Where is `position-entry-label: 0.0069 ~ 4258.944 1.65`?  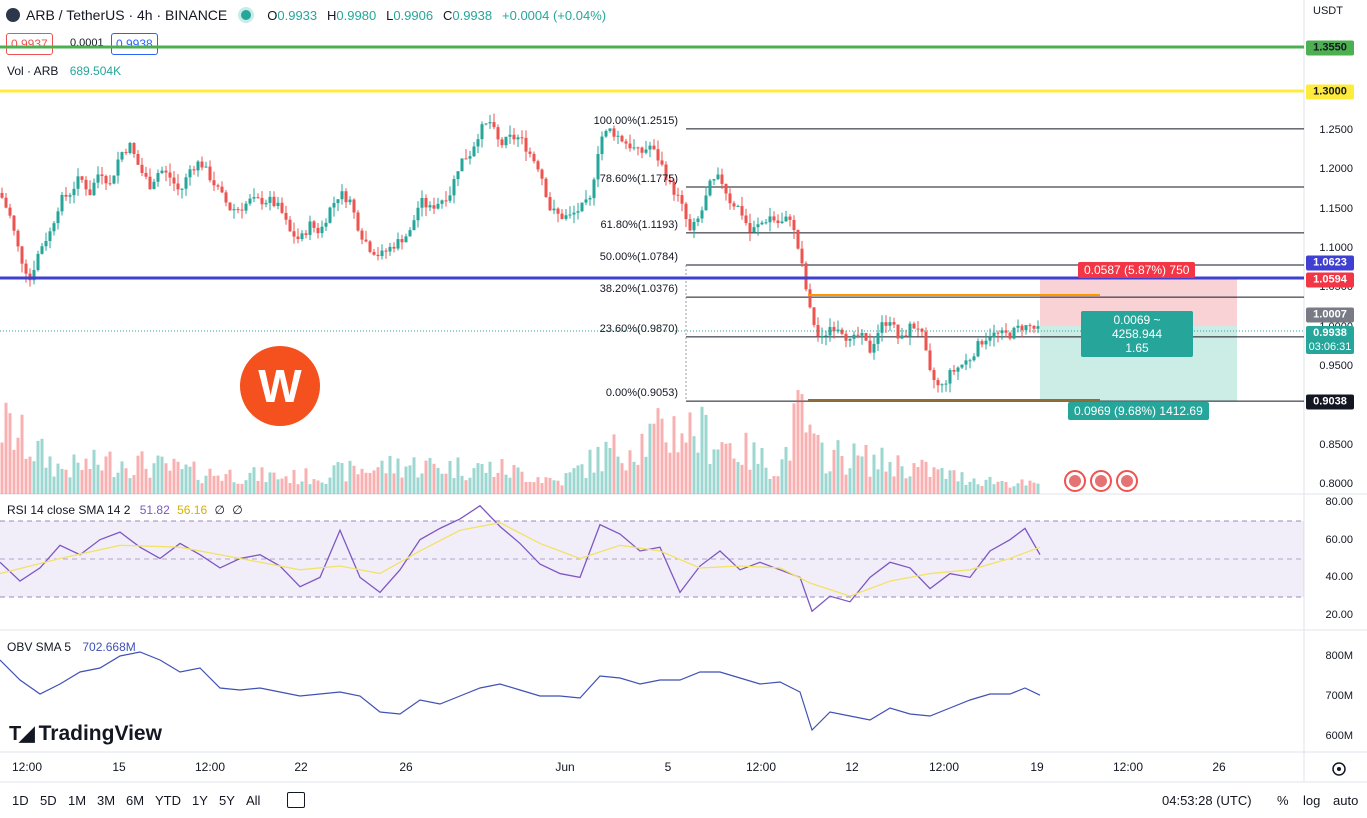
position-entry-label: 0.0069 ~ 4258.944 1.65 is located at coordinates (1137, 334).